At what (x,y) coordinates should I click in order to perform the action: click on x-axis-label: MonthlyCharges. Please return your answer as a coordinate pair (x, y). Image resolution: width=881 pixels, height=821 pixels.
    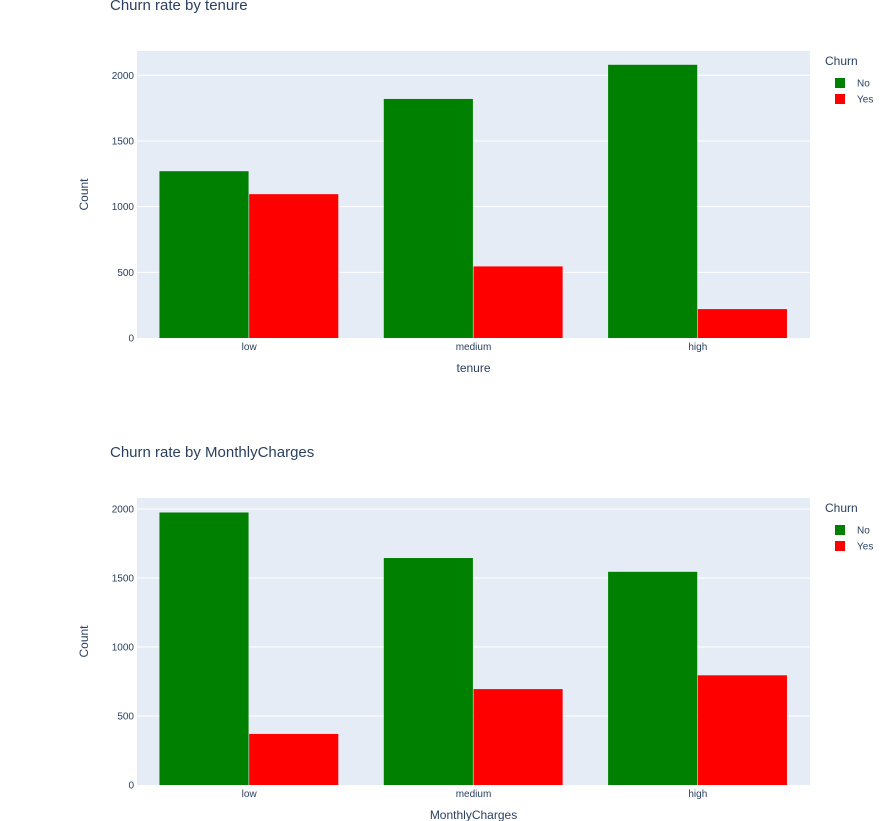
    Looking at the image, I should click on (473, 814).